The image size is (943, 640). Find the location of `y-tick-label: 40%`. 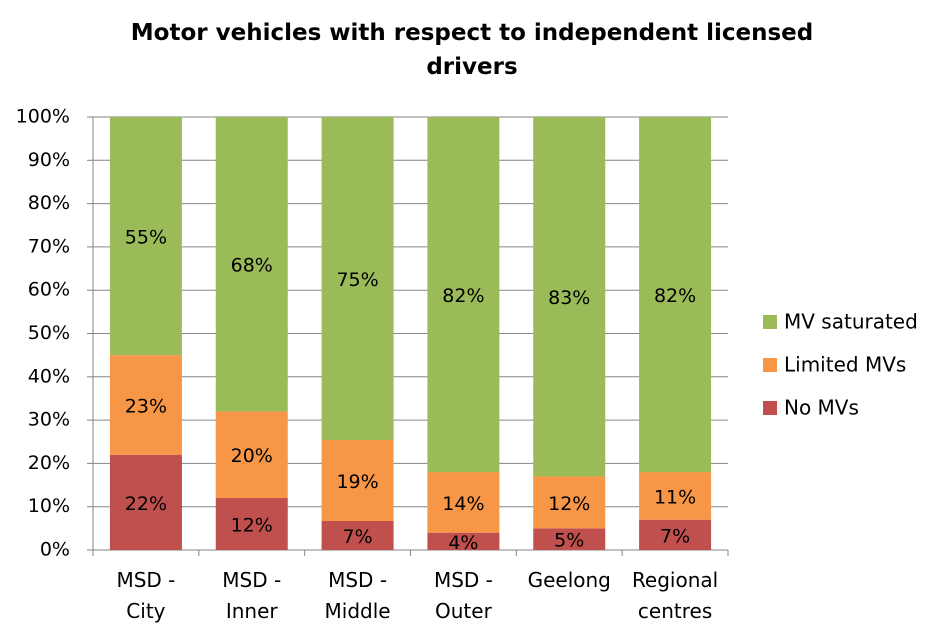

y-tick-label: 40% is located at coordinates (49, 376).